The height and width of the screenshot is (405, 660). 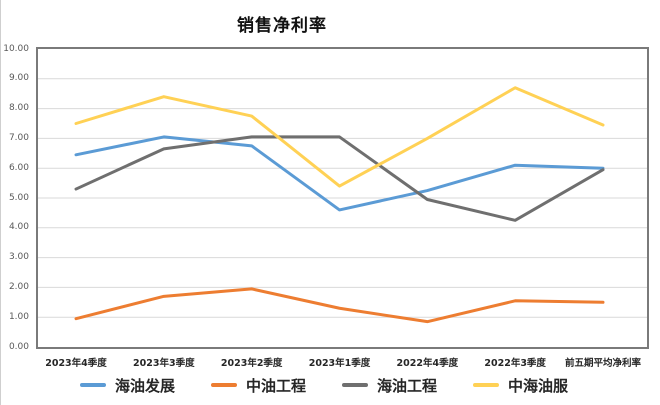 I want to click on y-tick-label: 8.00, so click(x=18, y=108).